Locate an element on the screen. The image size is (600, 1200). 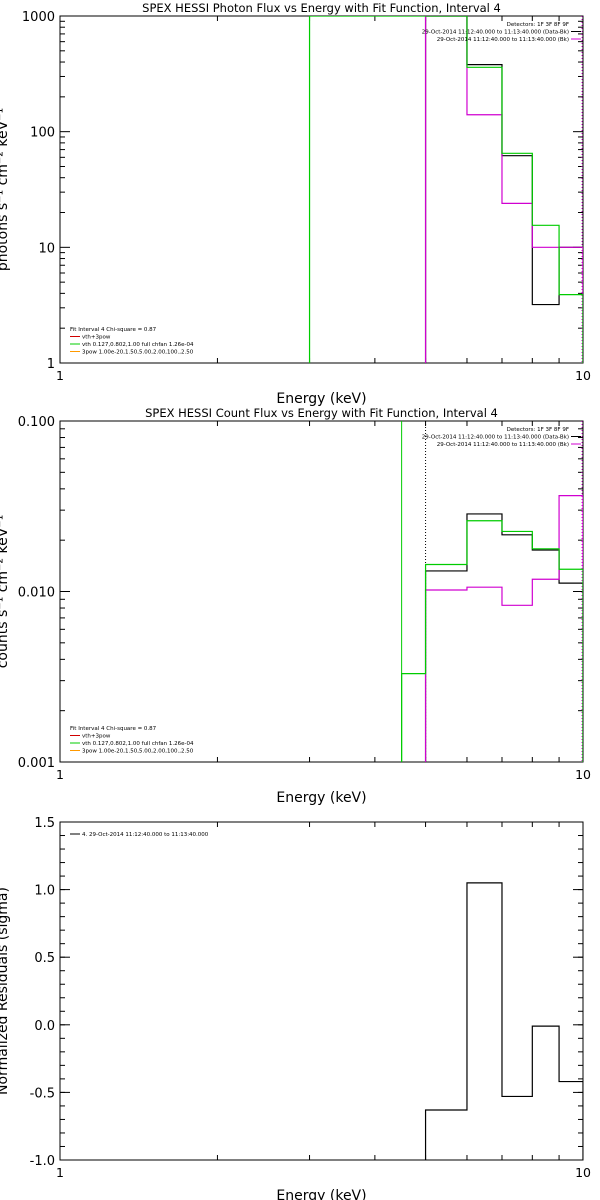
y-tick-label: 0.001 is located at coordinates (36, 763).